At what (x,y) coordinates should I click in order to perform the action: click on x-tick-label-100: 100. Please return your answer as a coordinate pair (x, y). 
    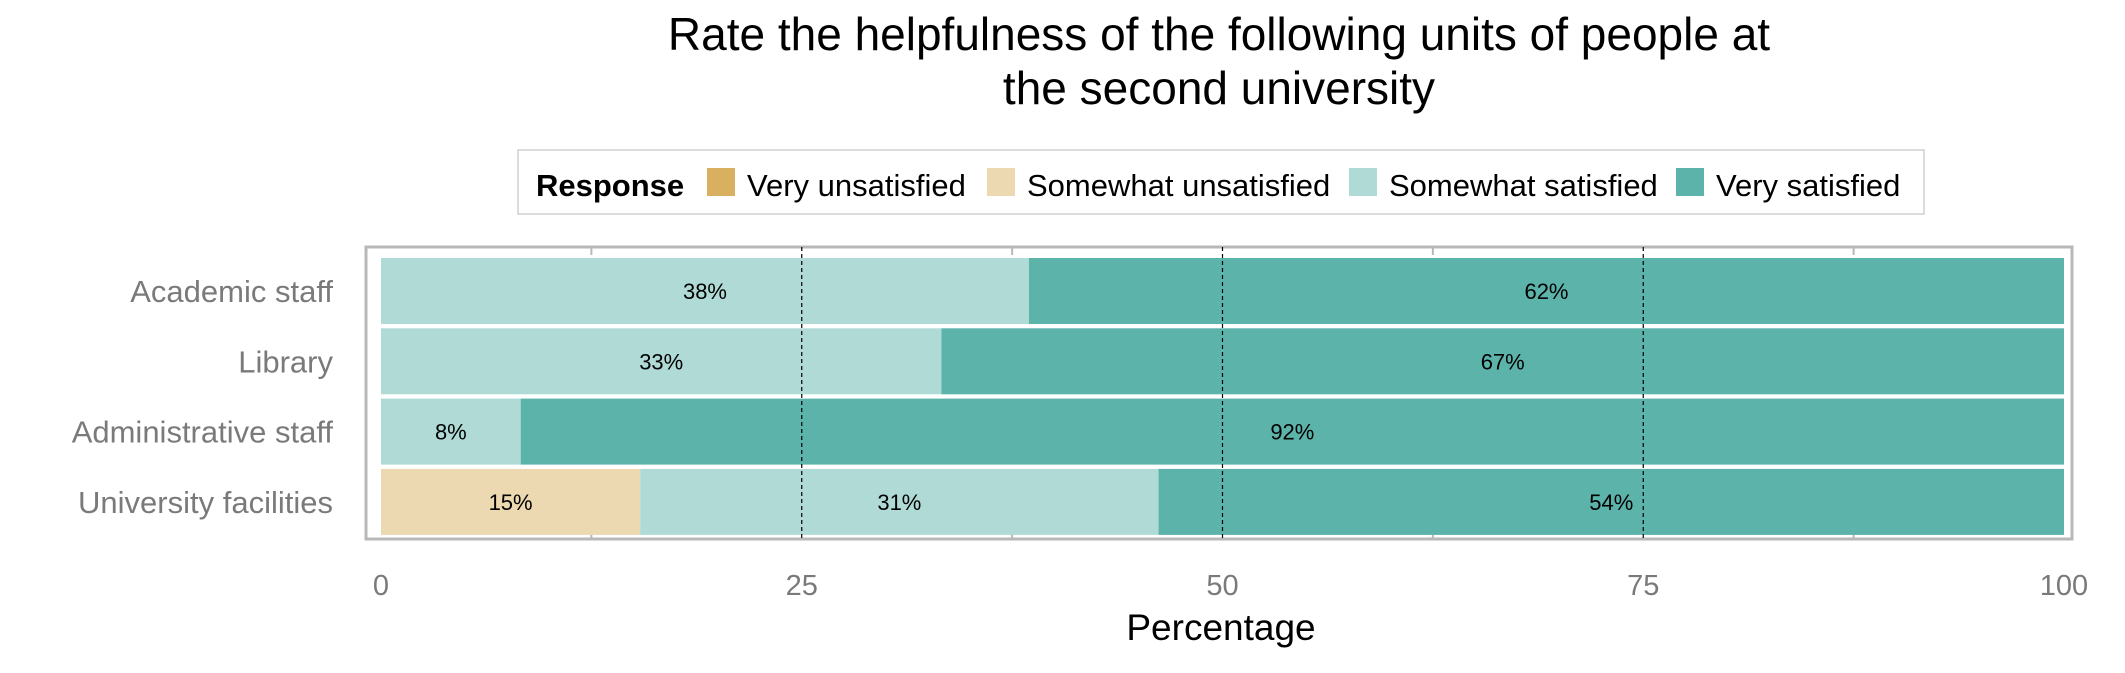
    Looking at the image, I should click on (2064, 586).